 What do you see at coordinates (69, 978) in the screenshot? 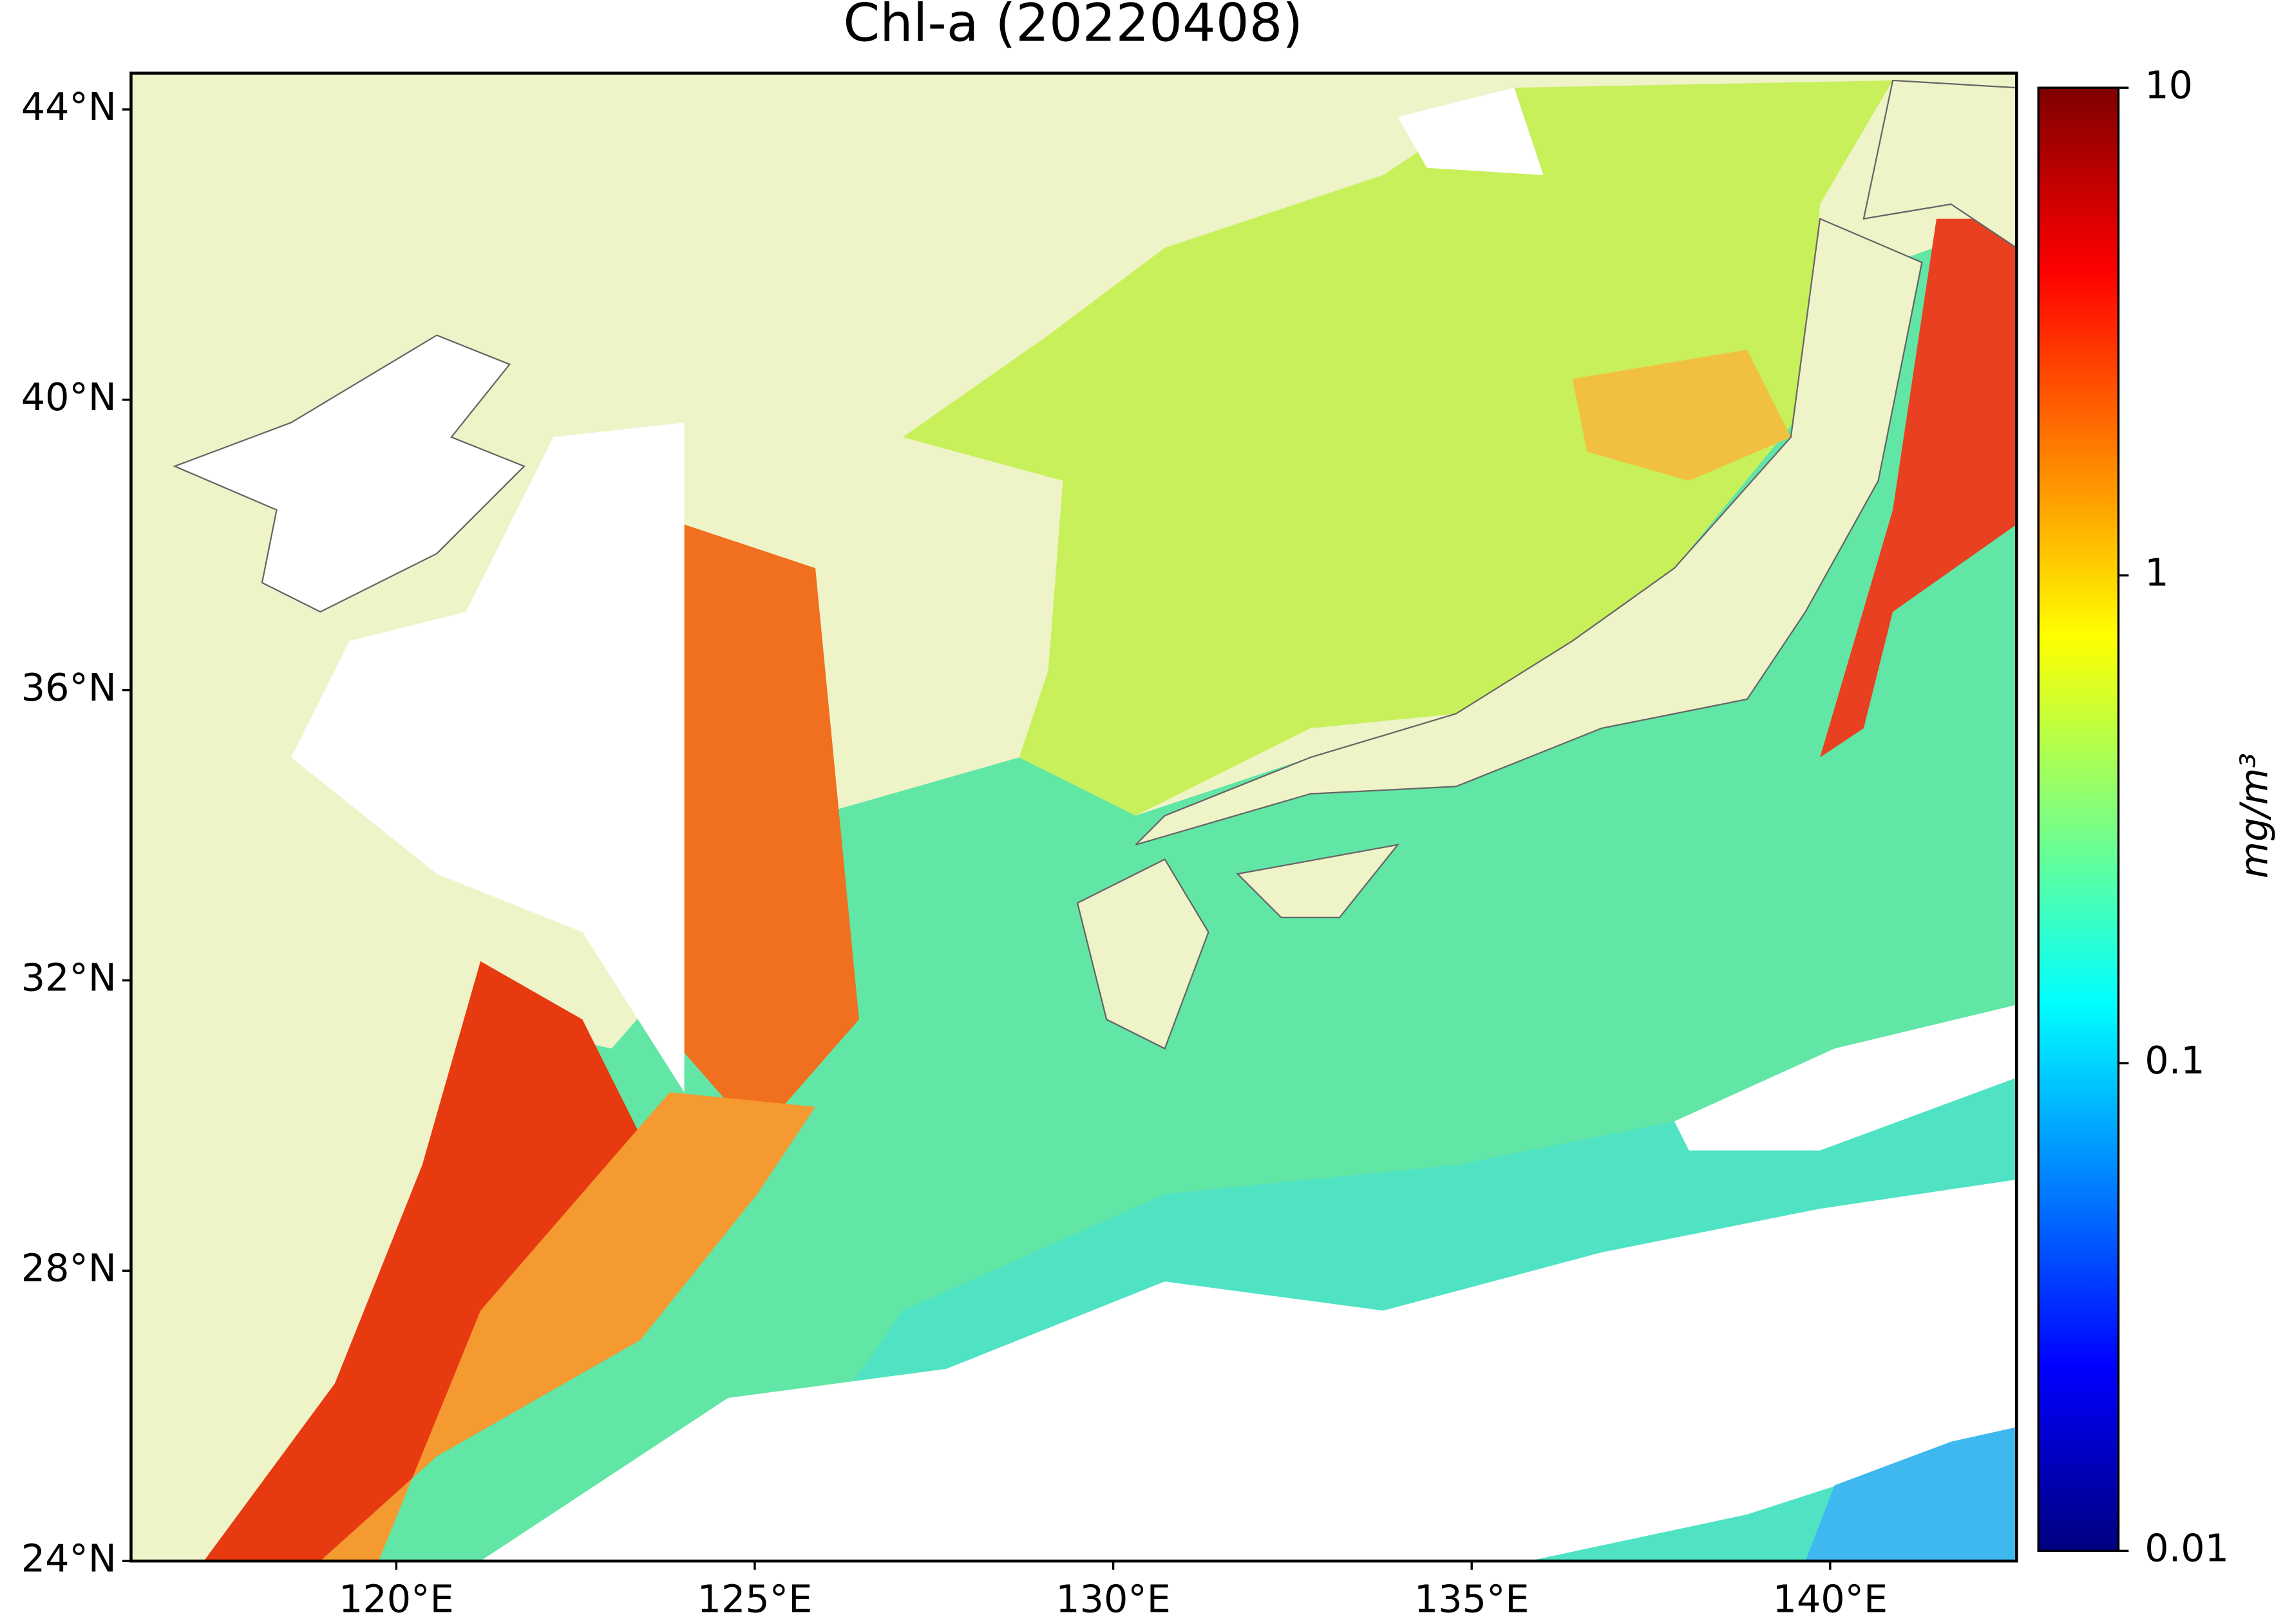
I see `y-tick-label: 32°N` at bounding box center [69, 978].